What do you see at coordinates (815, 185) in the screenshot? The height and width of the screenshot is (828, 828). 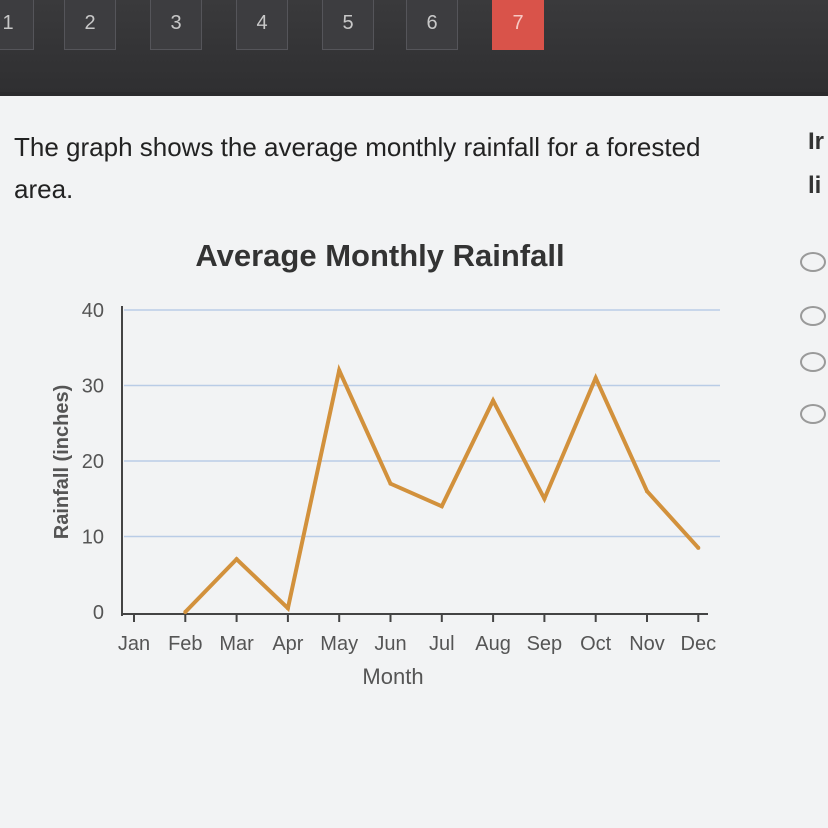 I see `answer-prompt-line2: li` at bounding box center [815, 185].